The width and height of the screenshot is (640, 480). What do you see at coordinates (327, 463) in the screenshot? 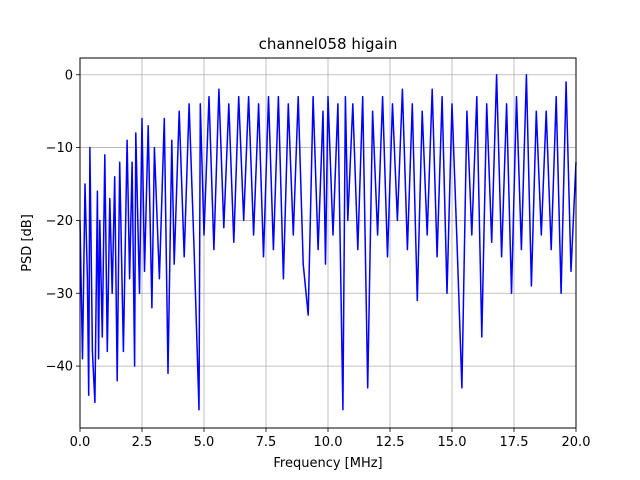
I see `x-axis-label: Frequency [MHz]` at bounding box center [327, 463].